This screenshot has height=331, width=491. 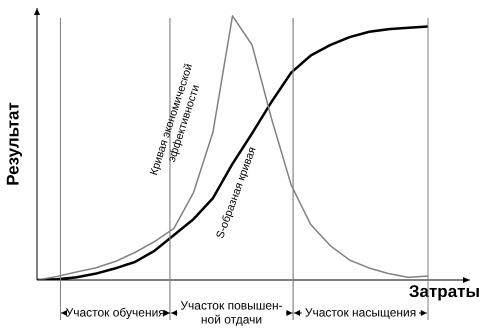 What do you see at coordinates (13, 144) in the screenshot?
I see `y-axis-title: Результат` at bounding box center [13, 144].